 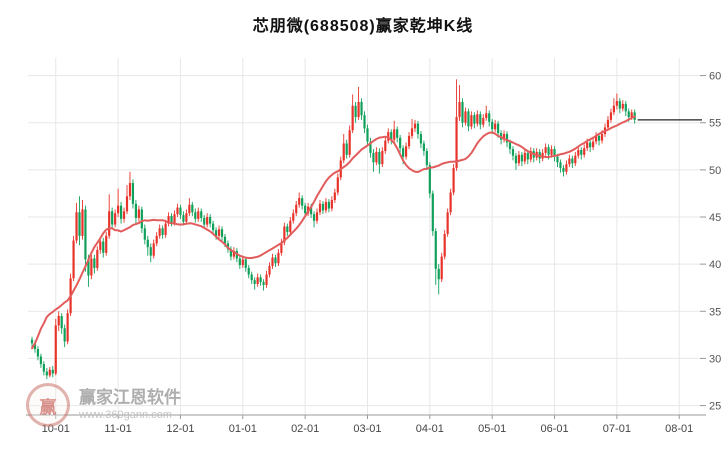 I want to click on y-axis-label: 45, so click(x=715, y=218).